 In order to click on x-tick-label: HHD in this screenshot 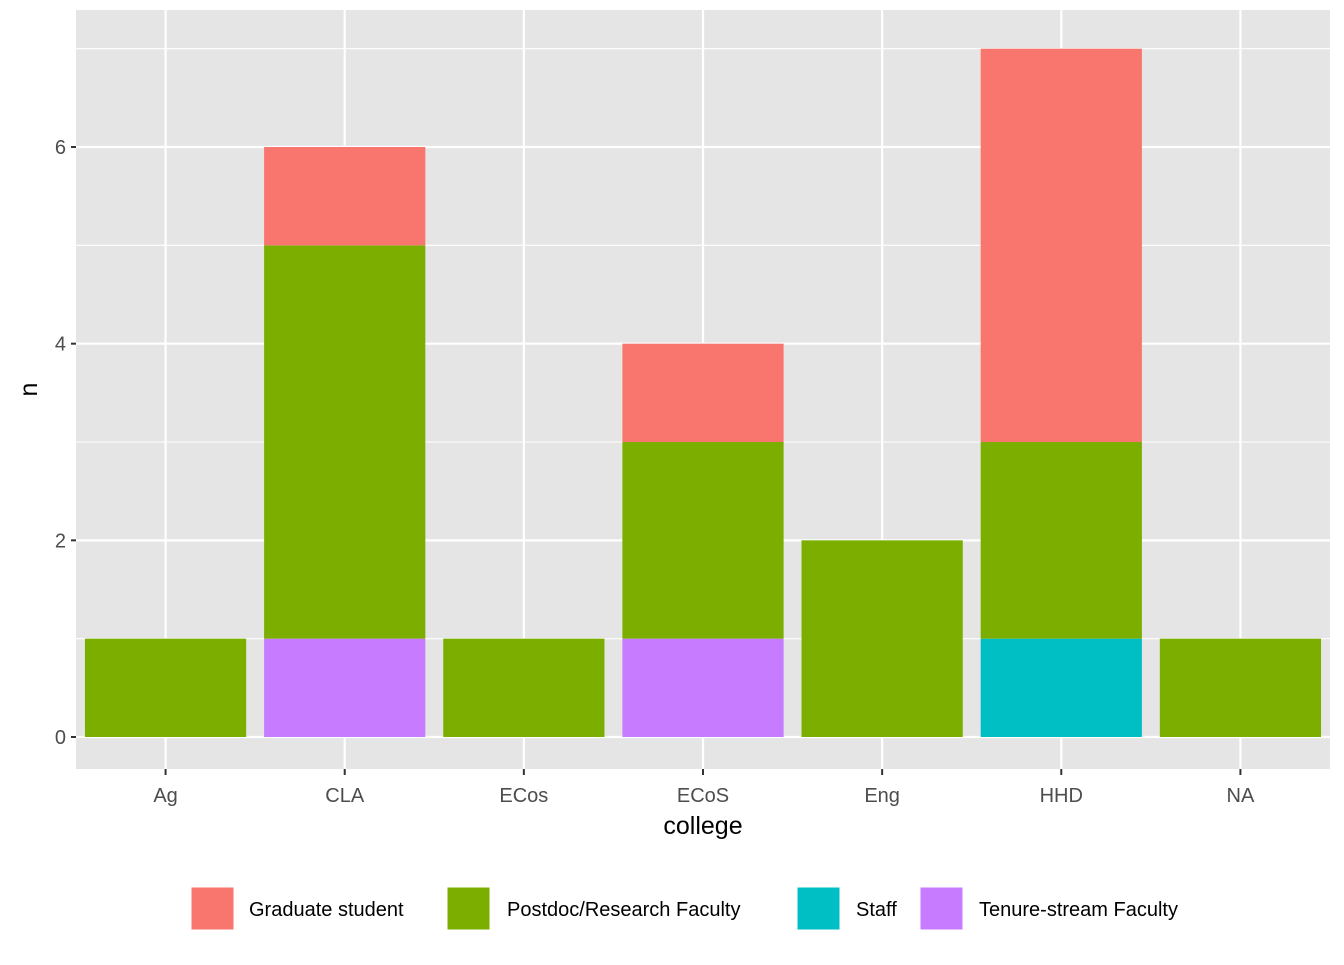, I will do `click(1061, 796)`.